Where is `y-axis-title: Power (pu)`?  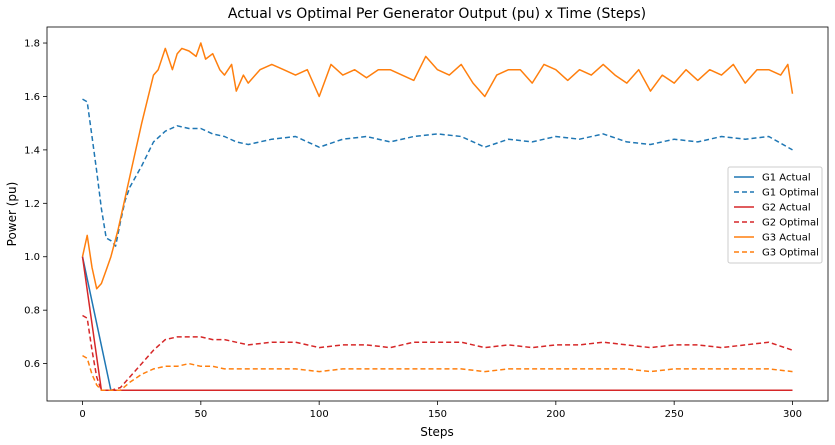
y-axis-title: Power (pu) is located at coordinates (12, 214).